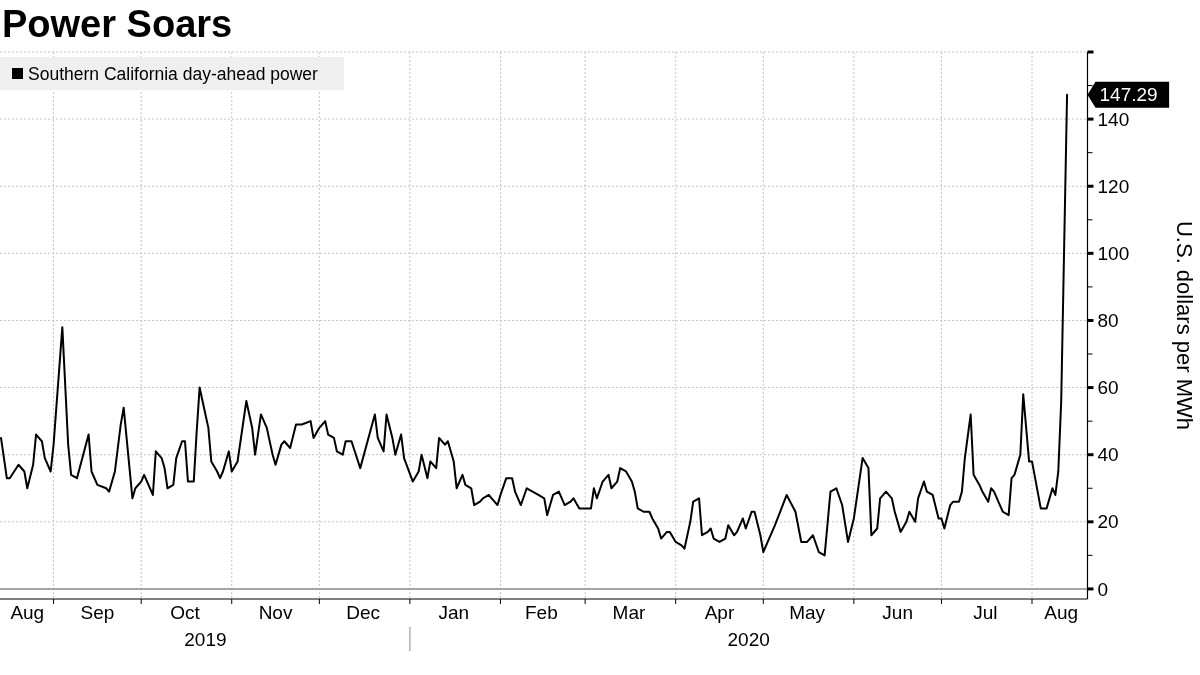  What do you see at coordinates (275, 612) in the screenshot?
I see `x-tick-label: Nov` at bounding box center [275, 612].